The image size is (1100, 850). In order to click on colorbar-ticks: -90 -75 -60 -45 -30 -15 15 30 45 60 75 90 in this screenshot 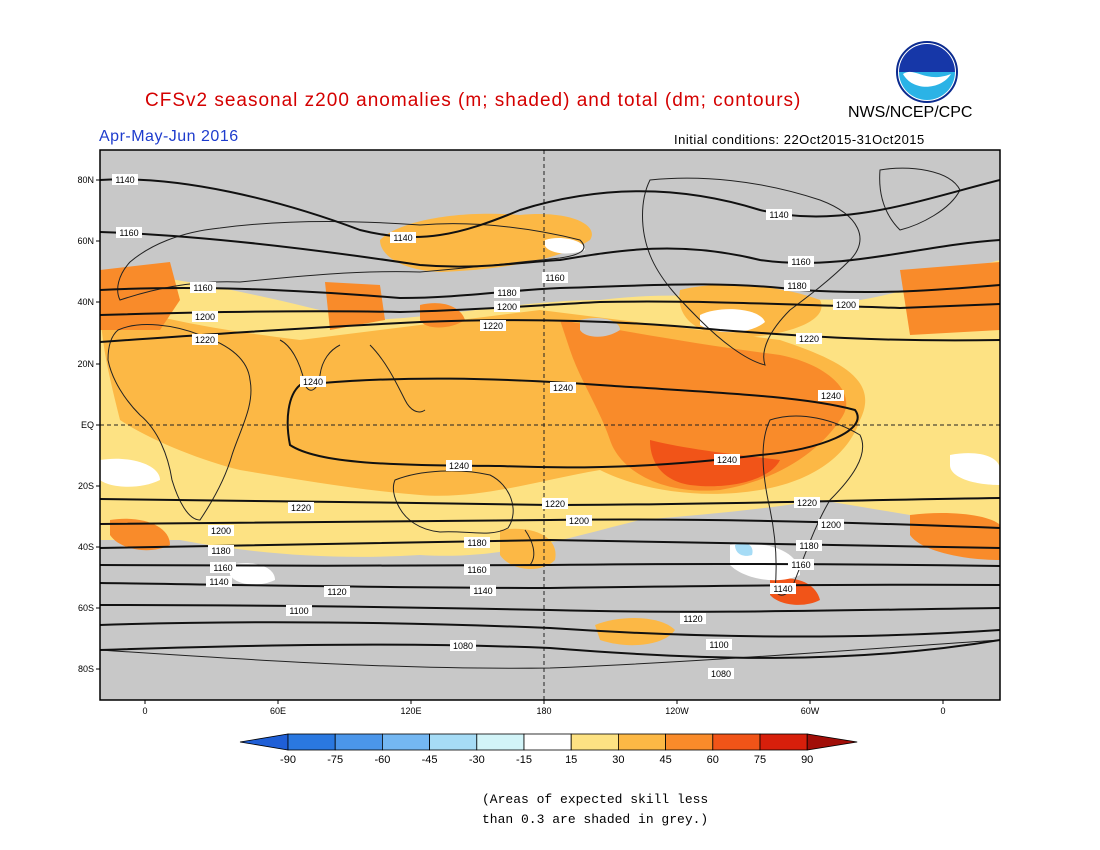, I will do `click(546, 760)`.